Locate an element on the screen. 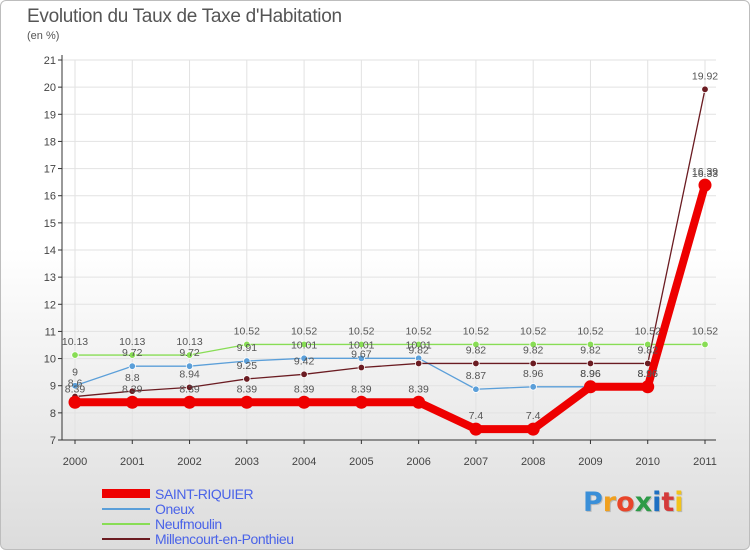 The height and width of the screenshot is (550, 750). y-tick-label: 9 is located at coordinates (53, 387).